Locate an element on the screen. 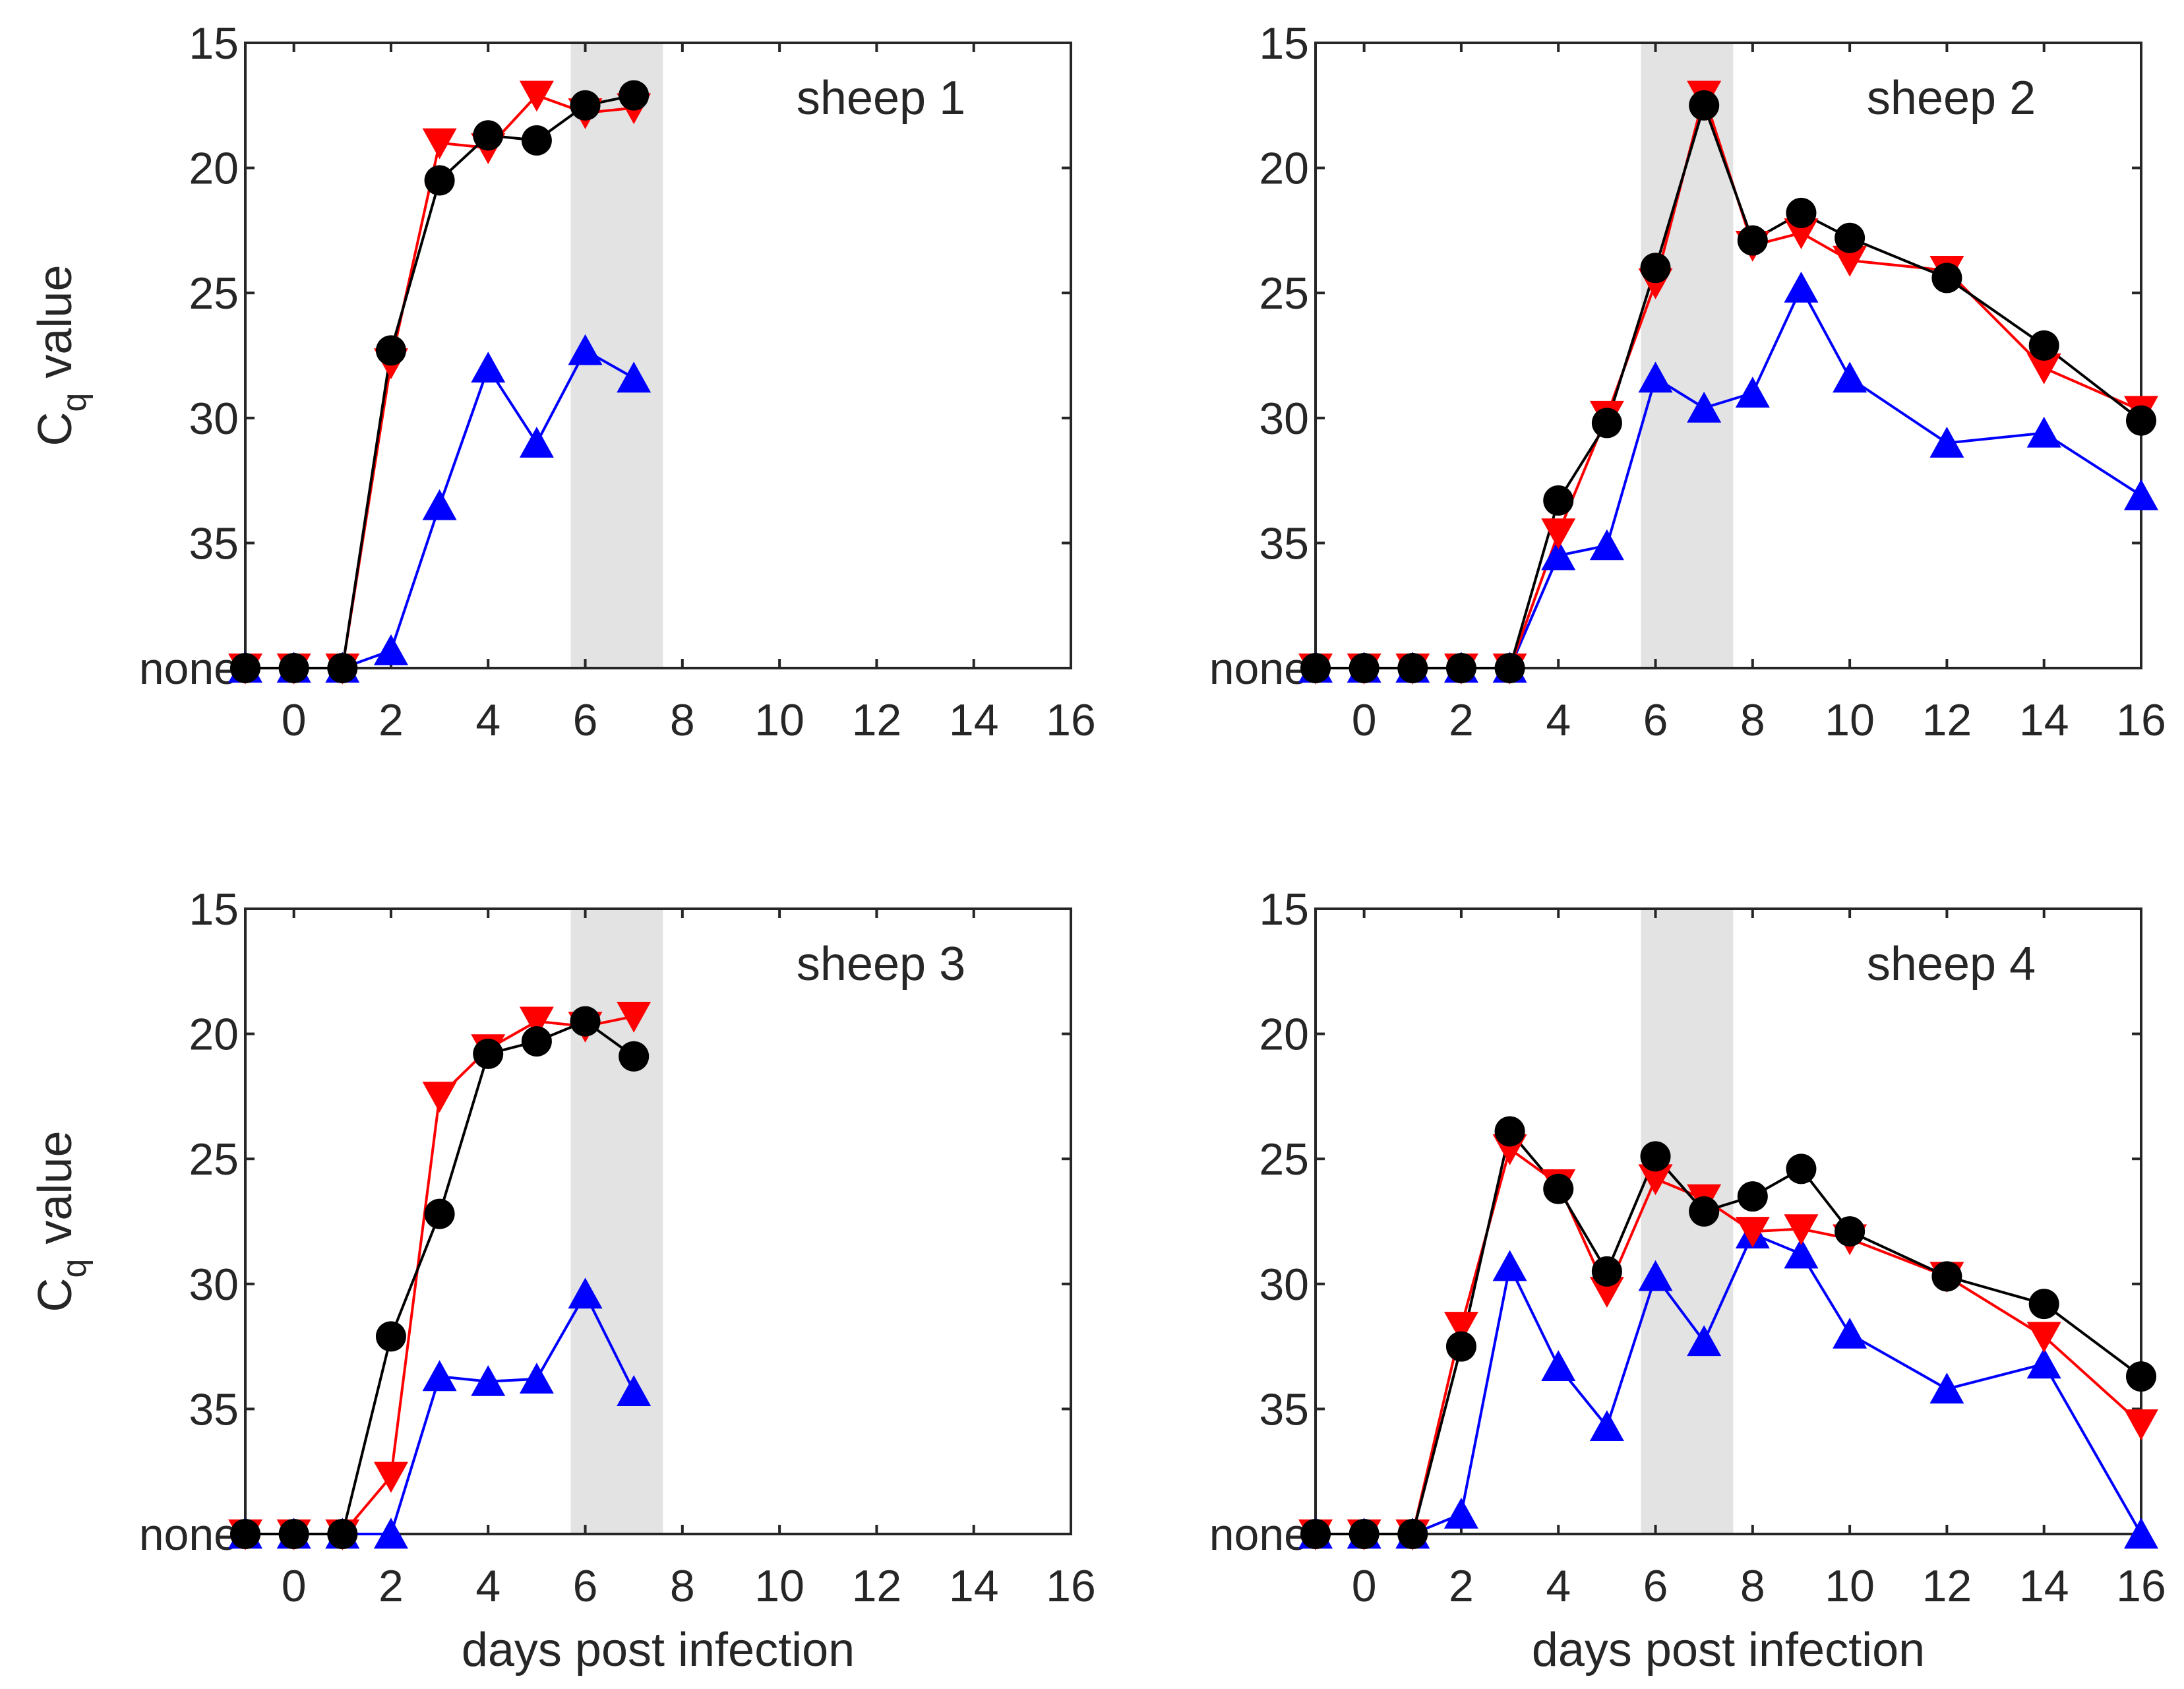 This screenshot has height=1689, width=2184. panel-title: sheep 3 is located at coordinates (881, 964).